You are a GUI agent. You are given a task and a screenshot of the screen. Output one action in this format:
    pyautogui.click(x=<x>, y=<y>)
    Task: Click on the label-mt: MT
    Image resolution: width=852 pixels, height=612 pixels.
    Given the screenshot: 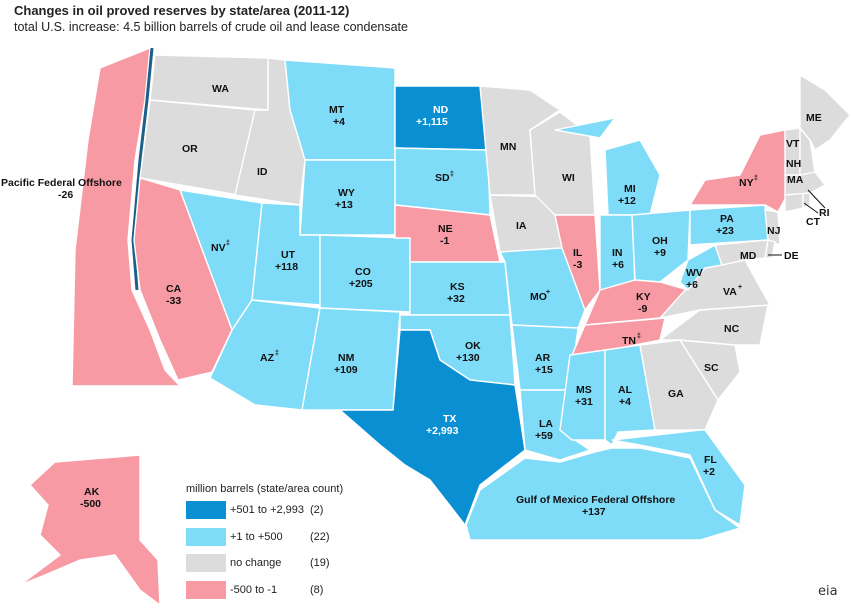 What is the action you would take?
    pyautogui.click(x=337, y=110)
    